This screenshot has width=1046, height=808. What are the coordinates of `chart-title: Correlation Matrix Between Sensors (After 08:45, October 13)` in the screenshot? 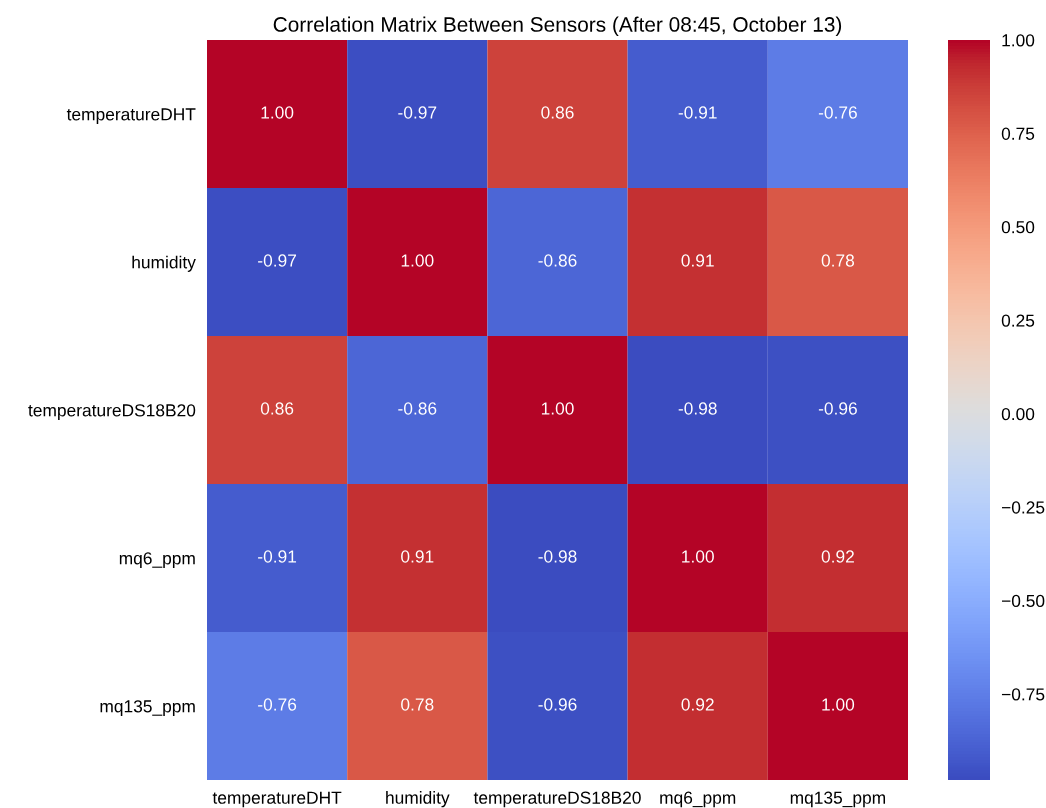 It's located at (557, 26).